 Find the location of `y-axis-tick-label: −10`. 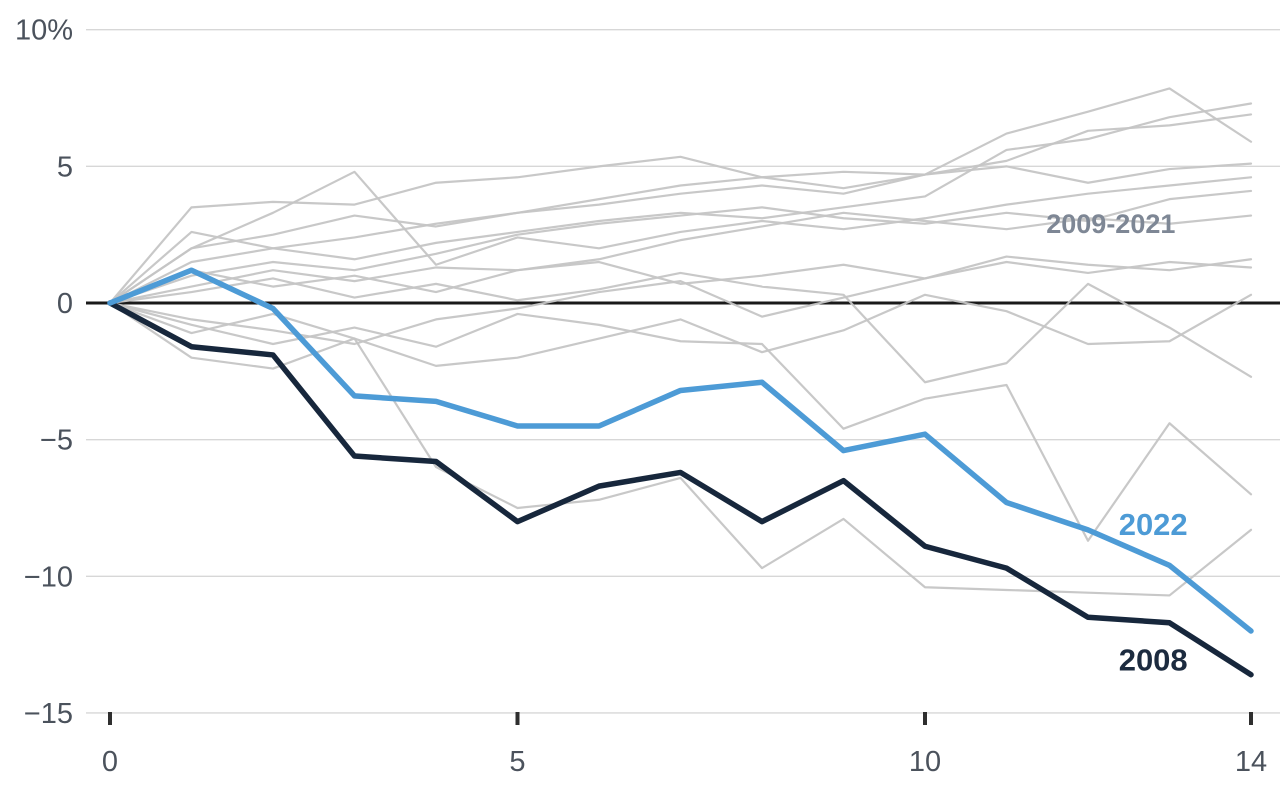

y-axis-tick-label: −10 is located at coordinates (48, 577).